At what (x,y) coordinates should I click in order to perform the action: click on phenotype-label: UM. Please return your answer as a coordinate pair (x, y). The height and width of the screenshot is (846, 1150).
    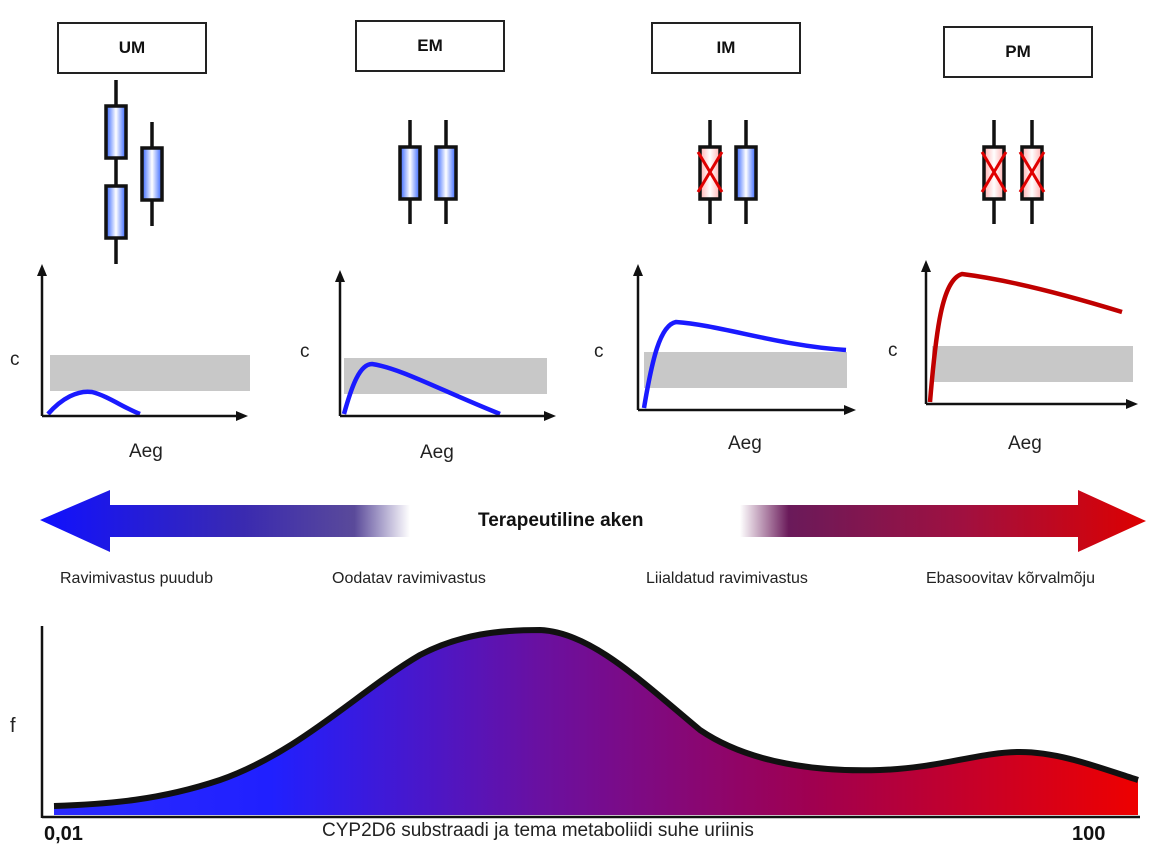
    Looking at the image, I should click on (132, 47).